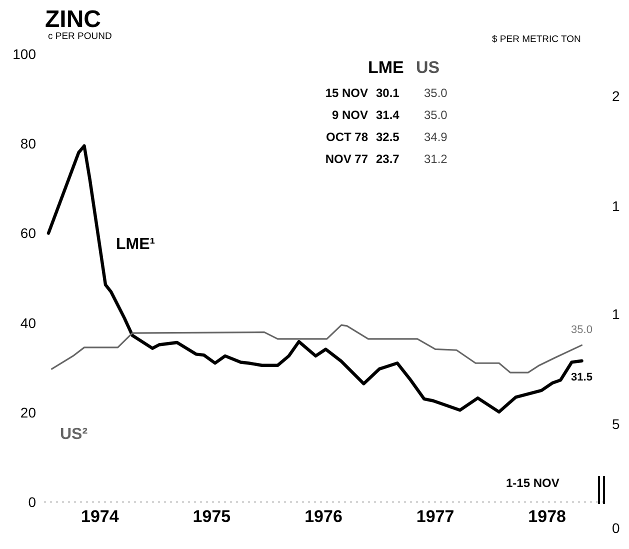  What do you see at coordinates (428, 68) in the screenshot?
I see `annotation: US` at bounding box center [428, 68].